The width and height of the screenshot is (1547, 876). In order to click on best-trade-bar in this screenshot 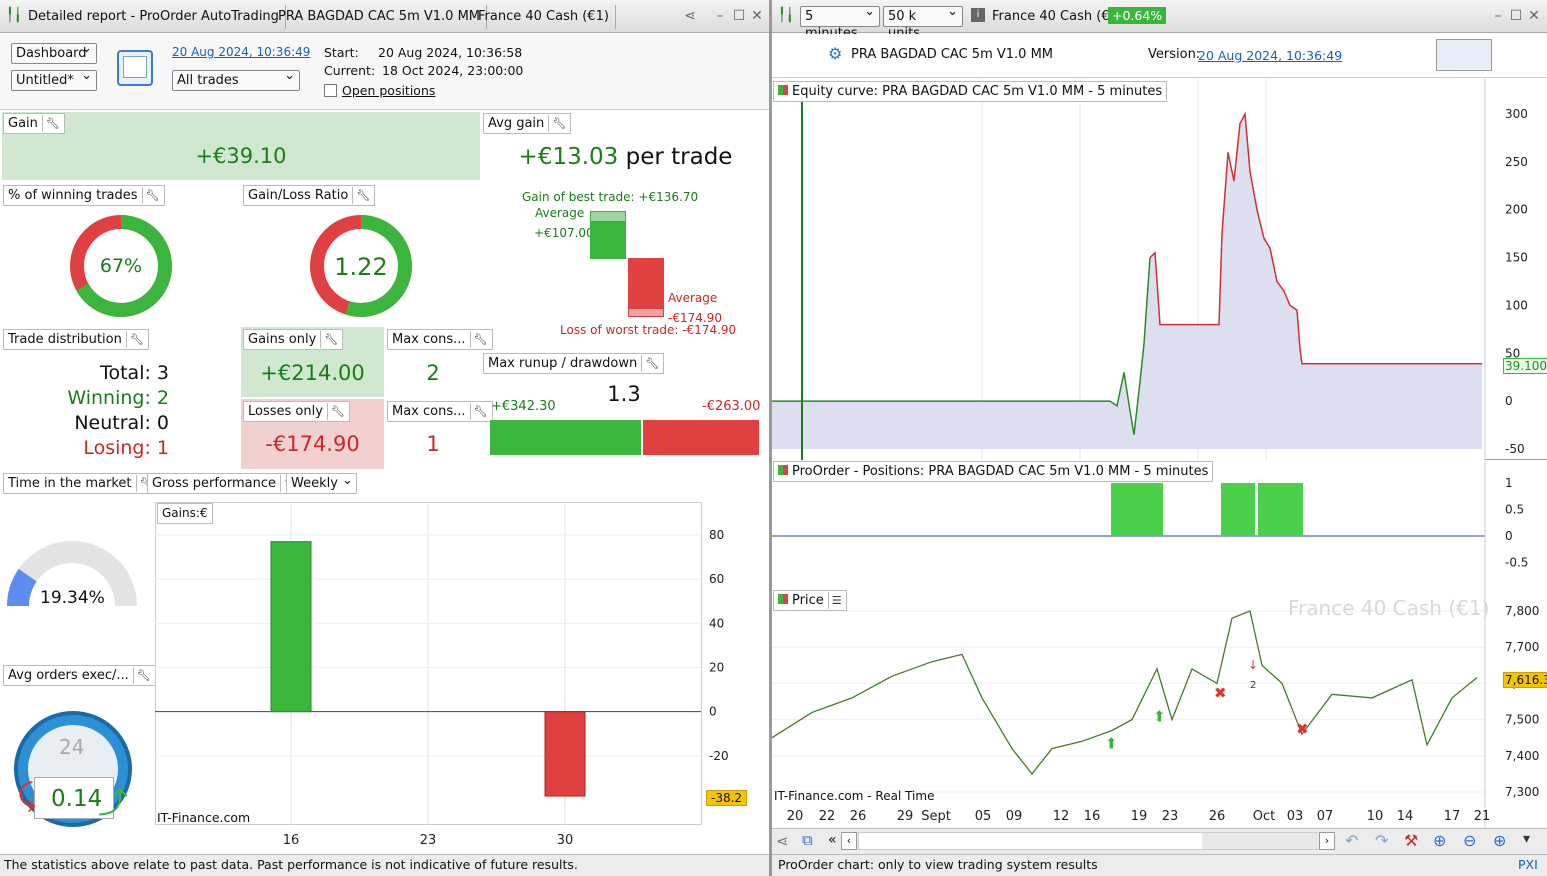, I will do `click(608, 216)`.